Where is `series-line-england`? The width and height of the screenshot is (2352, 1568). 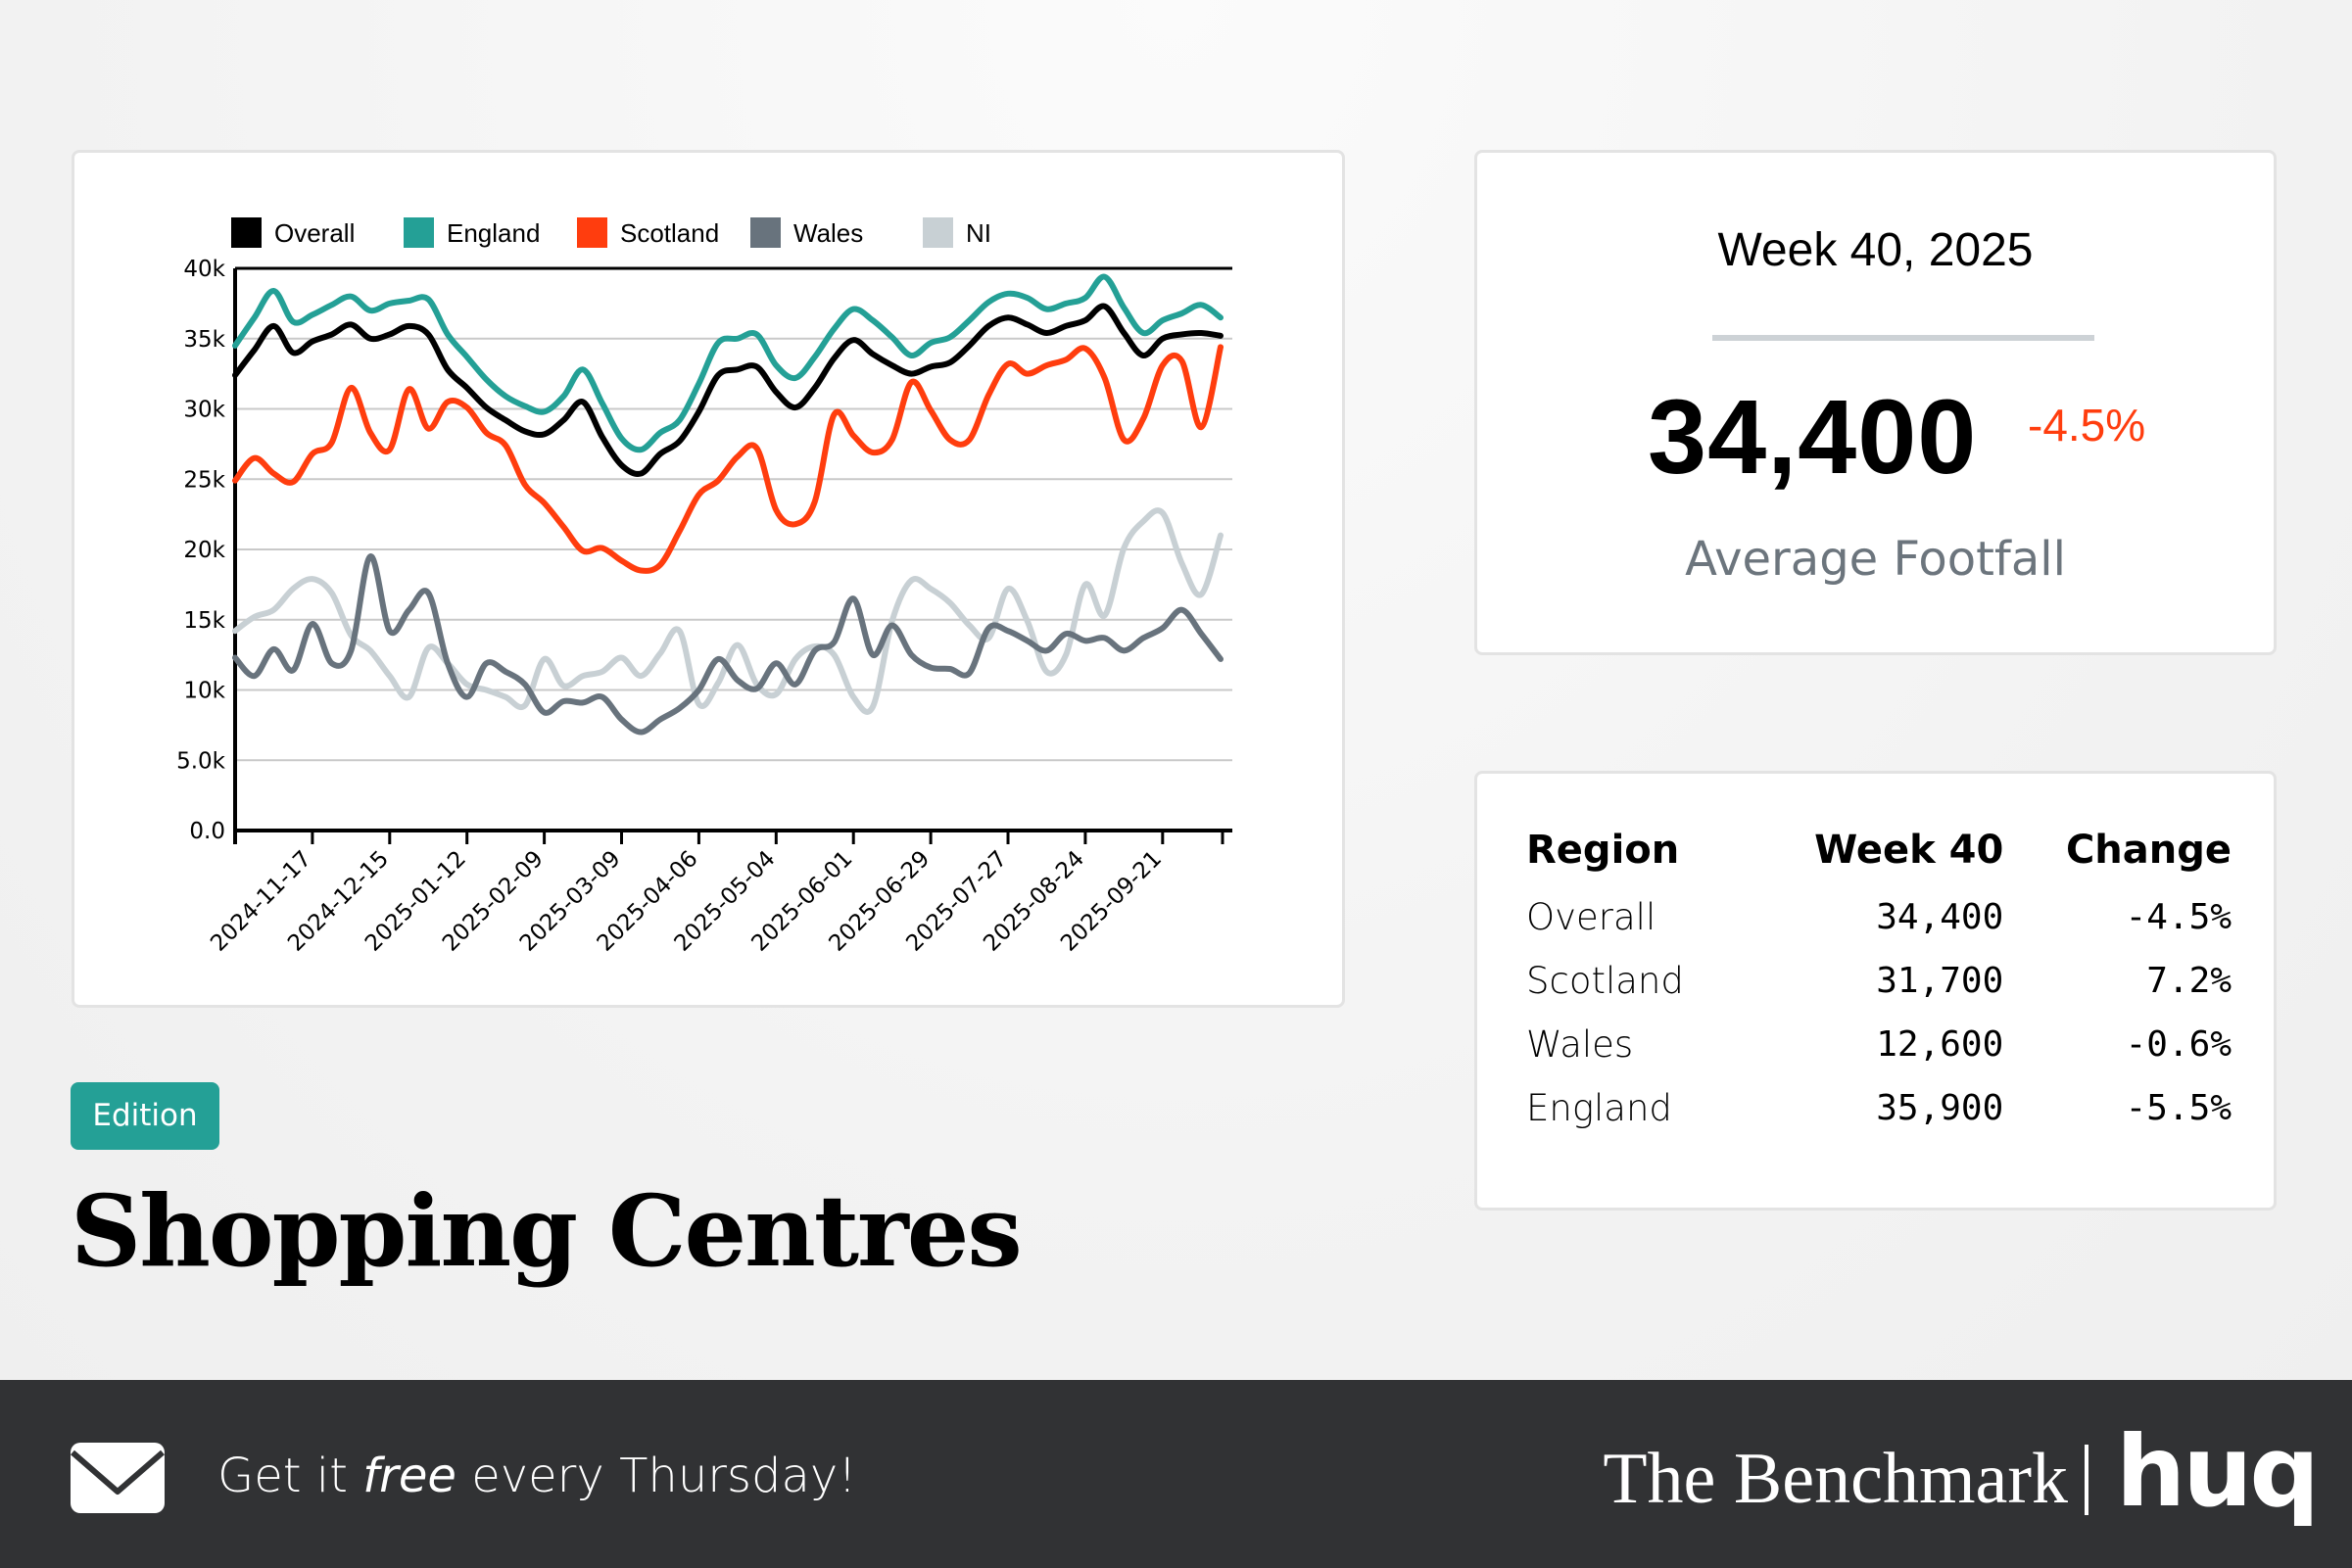 series-line-england is located at coordinates (728, 363).